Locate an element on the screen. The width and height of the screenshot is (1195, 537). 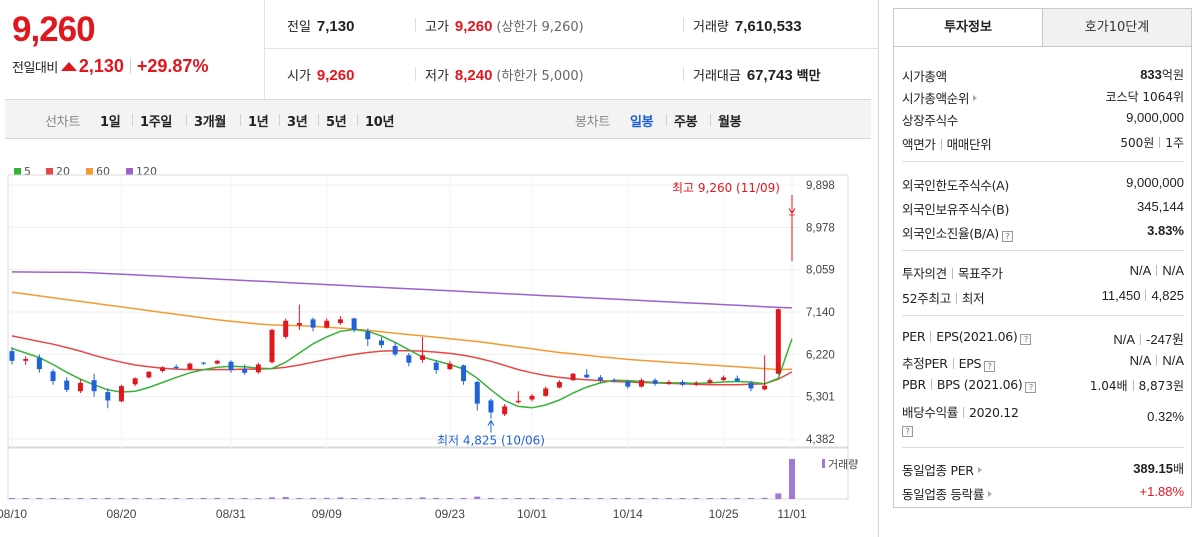
per-value: N/A -247원 is located at coordinates (1148, 338).